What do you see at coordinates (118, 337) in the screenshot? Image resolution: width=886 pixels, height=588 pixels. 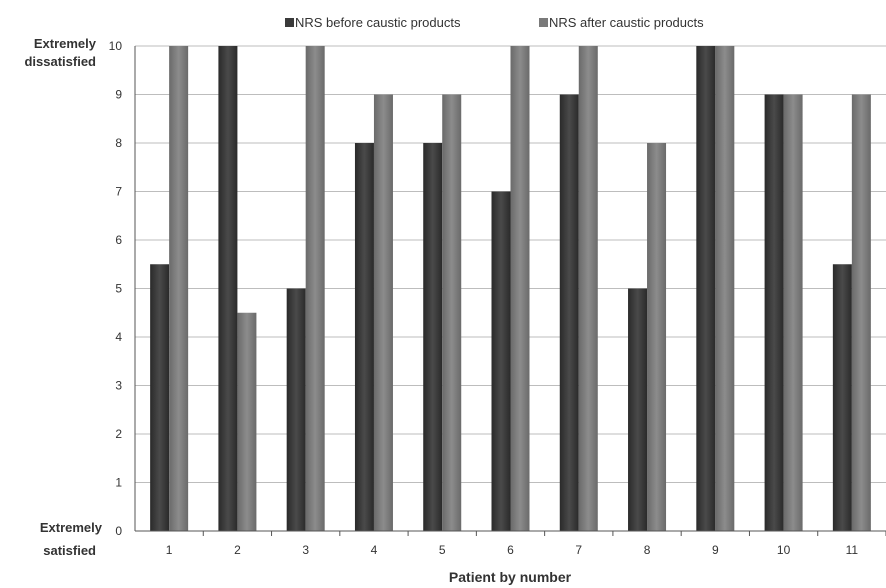 I see `y-tick-label-4: 4` at bounding box center [118, 337].